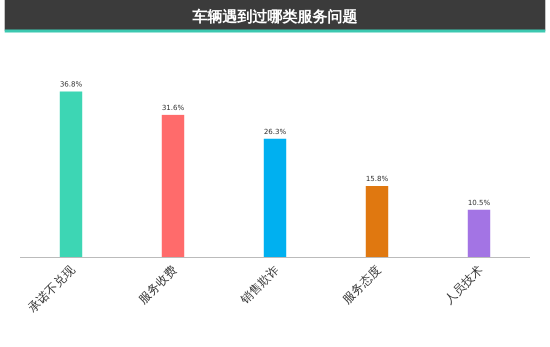  What do you see at coordinates (259, 285) in the screenshot?
I see `x-tick-label: 销售欺诈` at bounding box center [259, 285].